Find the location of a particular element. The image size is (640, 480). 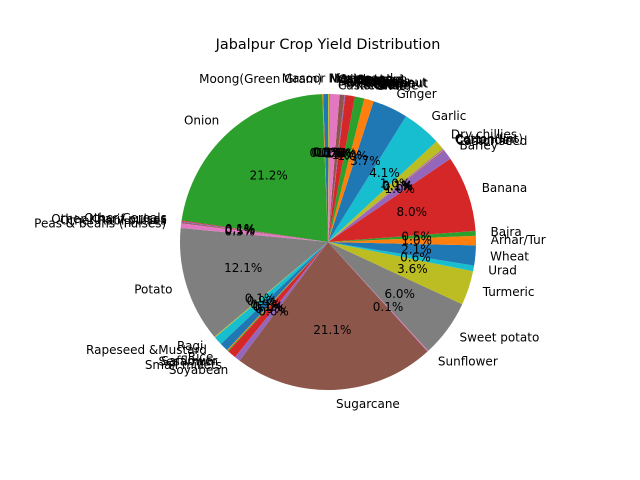

slice-label-peas-beans-pulses: Peas & beans (Pulses) is located at coordinates (100, 224).